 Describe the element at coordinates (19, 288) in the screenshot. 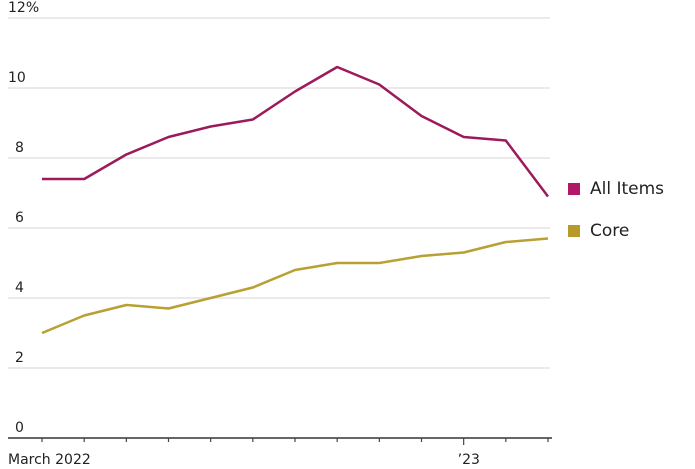

I see `y-tick-label: 4` at that location.